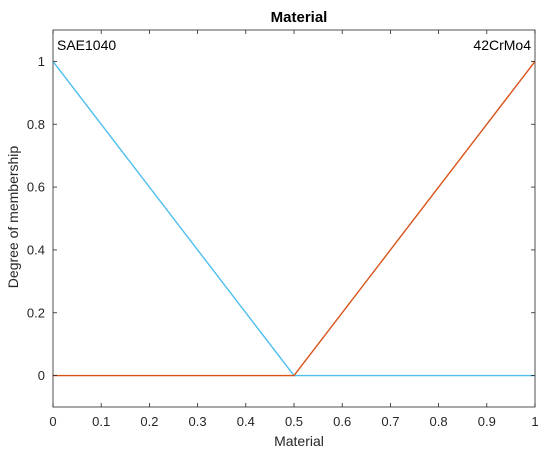 This screenshot has width=550, height=458. I want to click on x-tick-label: 0.9, so click(487, 421).